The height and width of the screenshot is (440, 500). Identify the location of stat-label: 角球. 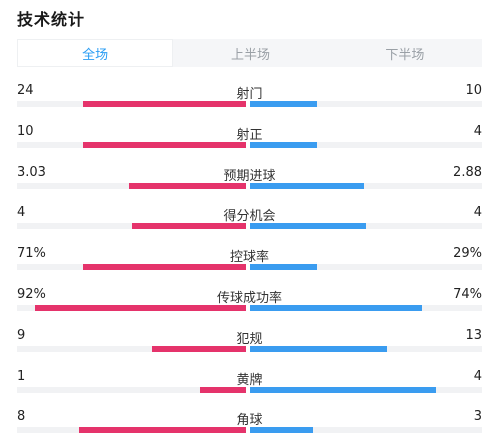
(249, 421).